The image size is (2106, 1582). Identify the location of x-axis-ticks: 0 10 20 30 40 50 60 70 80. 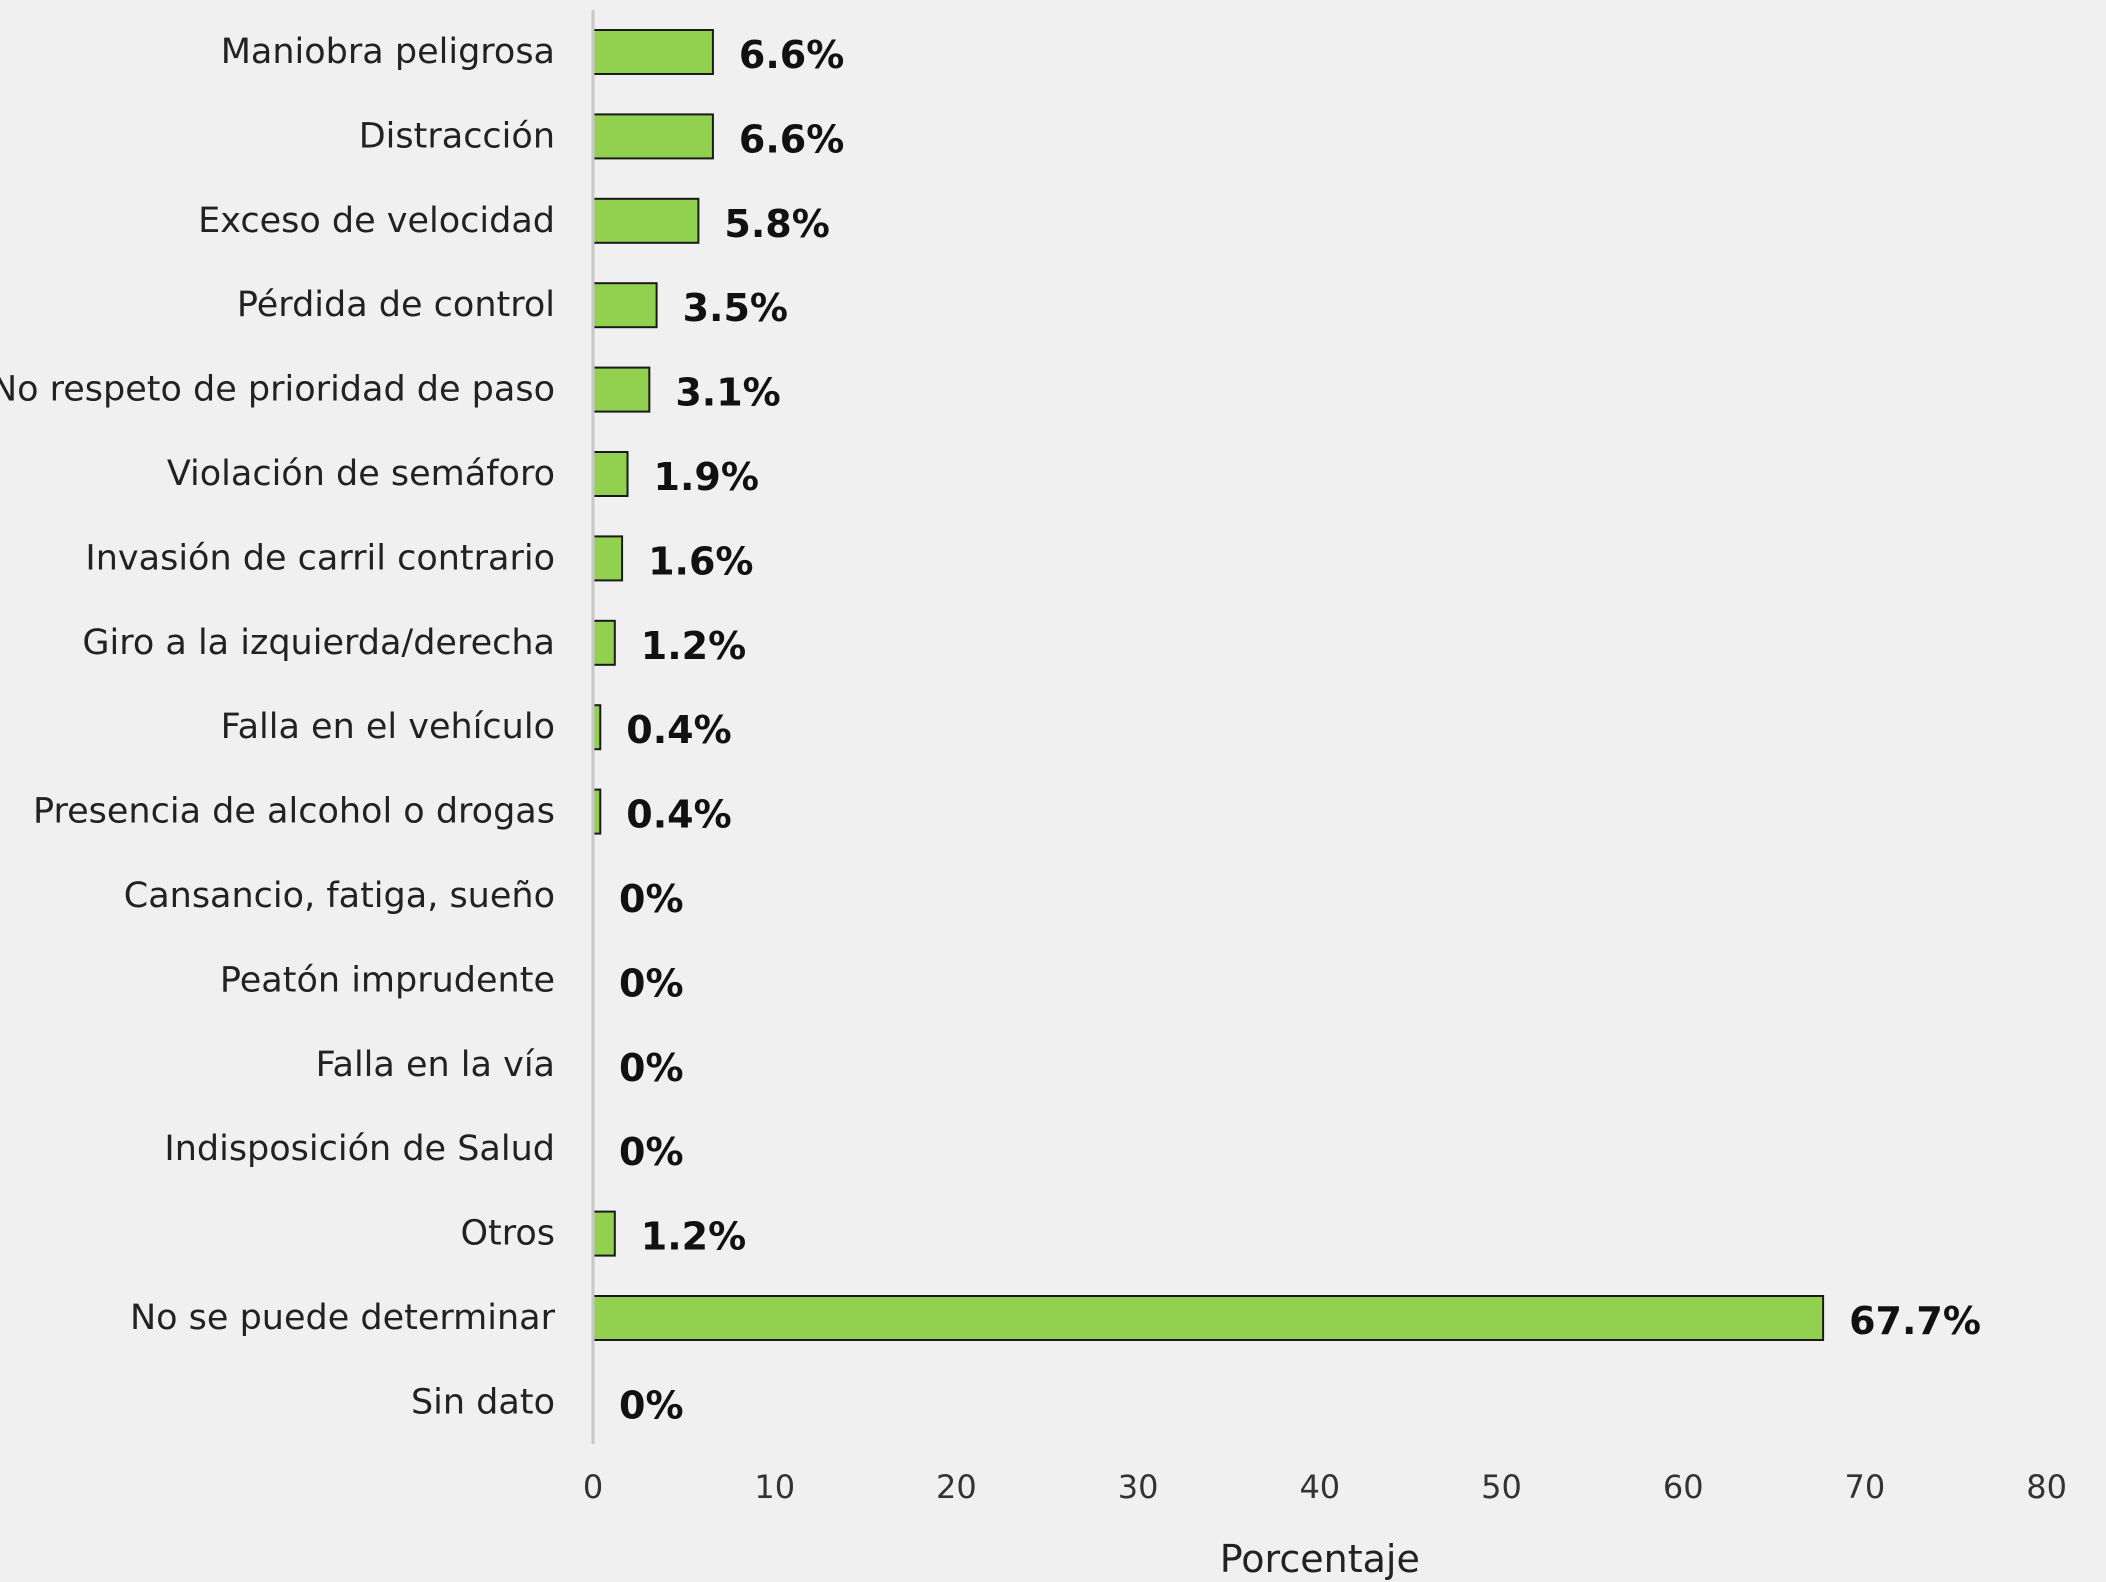
(1325, 1487).